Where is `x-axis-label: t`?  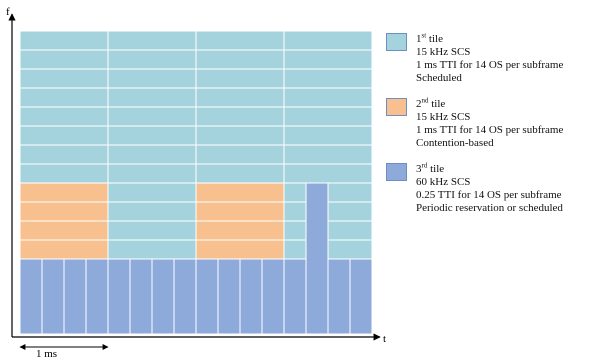 x-axis-label: t is located at coordinates (384, 339).